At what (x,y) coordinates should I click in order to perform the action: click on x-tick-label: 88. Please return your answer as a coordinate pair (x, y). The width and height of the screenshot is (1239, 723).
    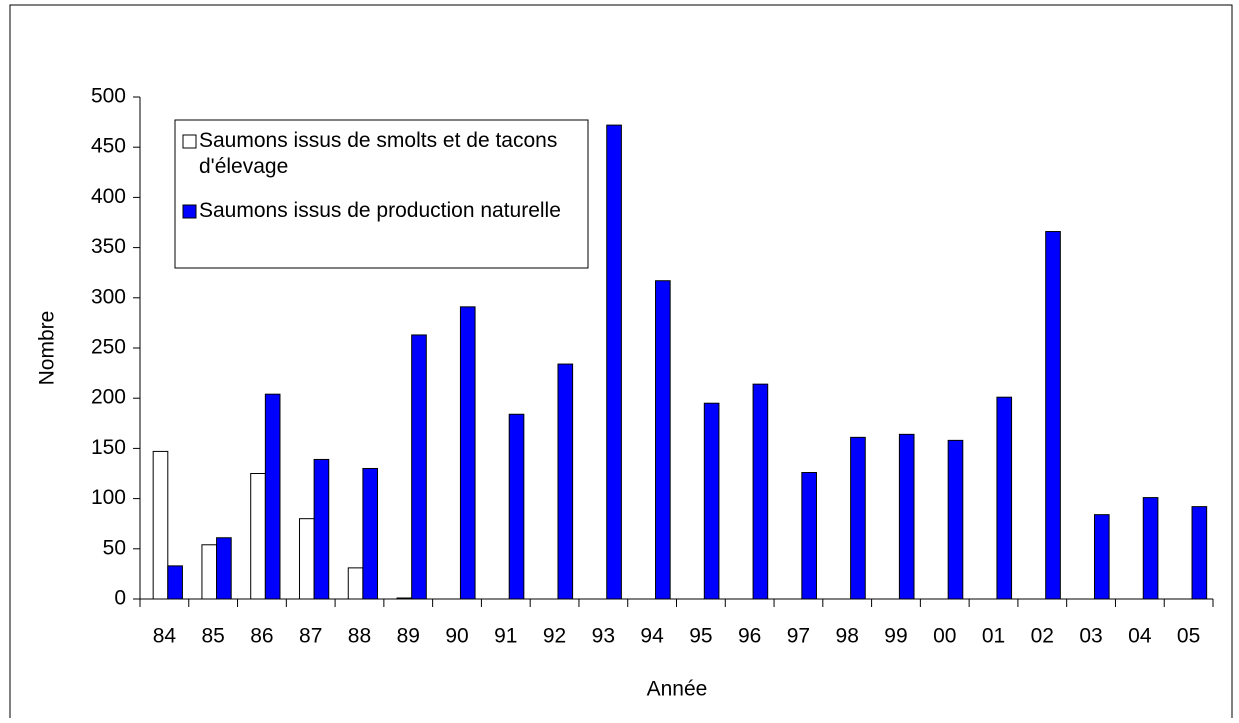
    Looking at the image, I should click on (359, 636).